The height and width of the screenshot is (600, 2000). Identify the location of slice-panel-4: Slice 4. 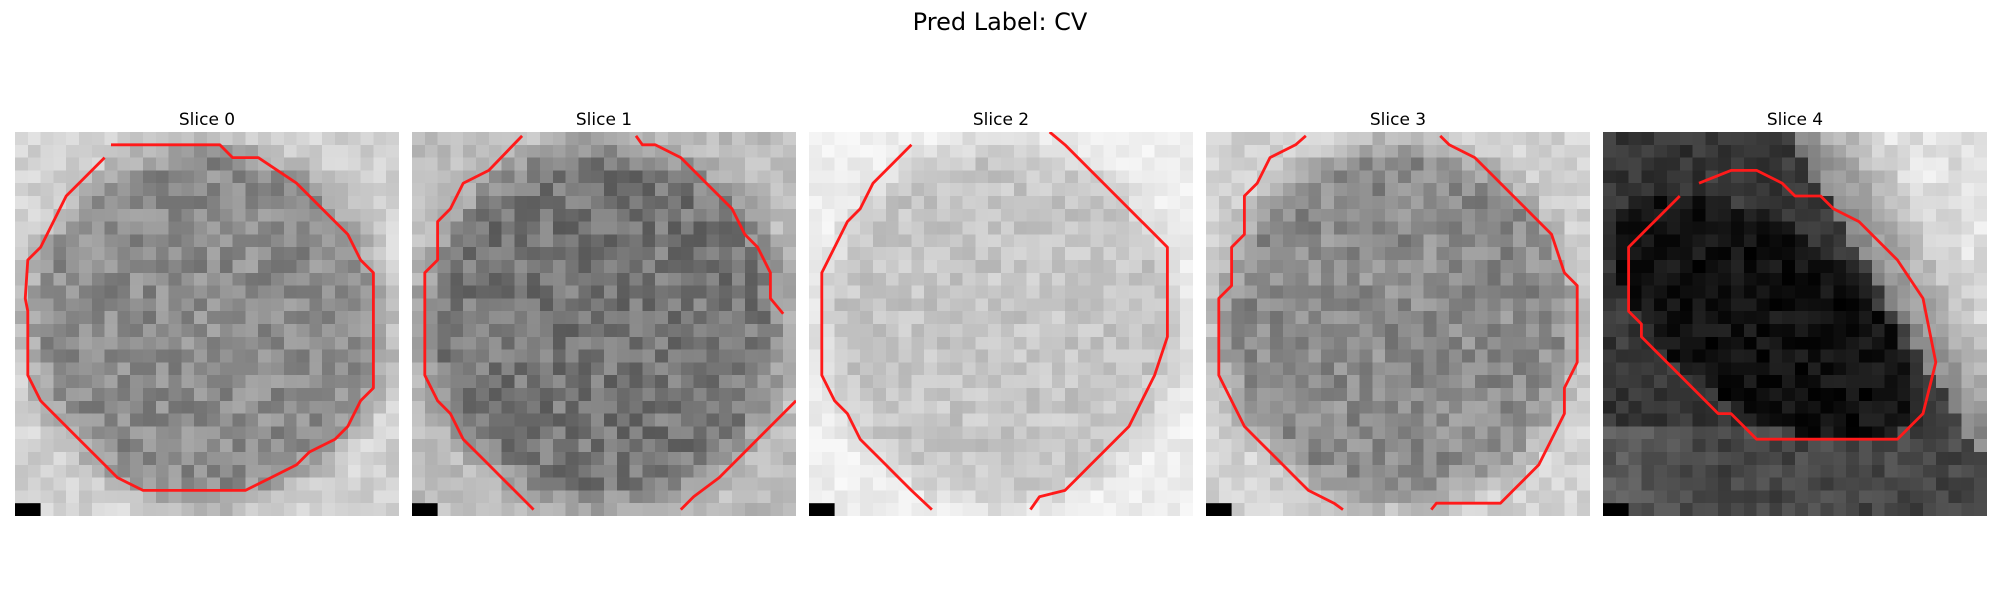
(1795, 312).